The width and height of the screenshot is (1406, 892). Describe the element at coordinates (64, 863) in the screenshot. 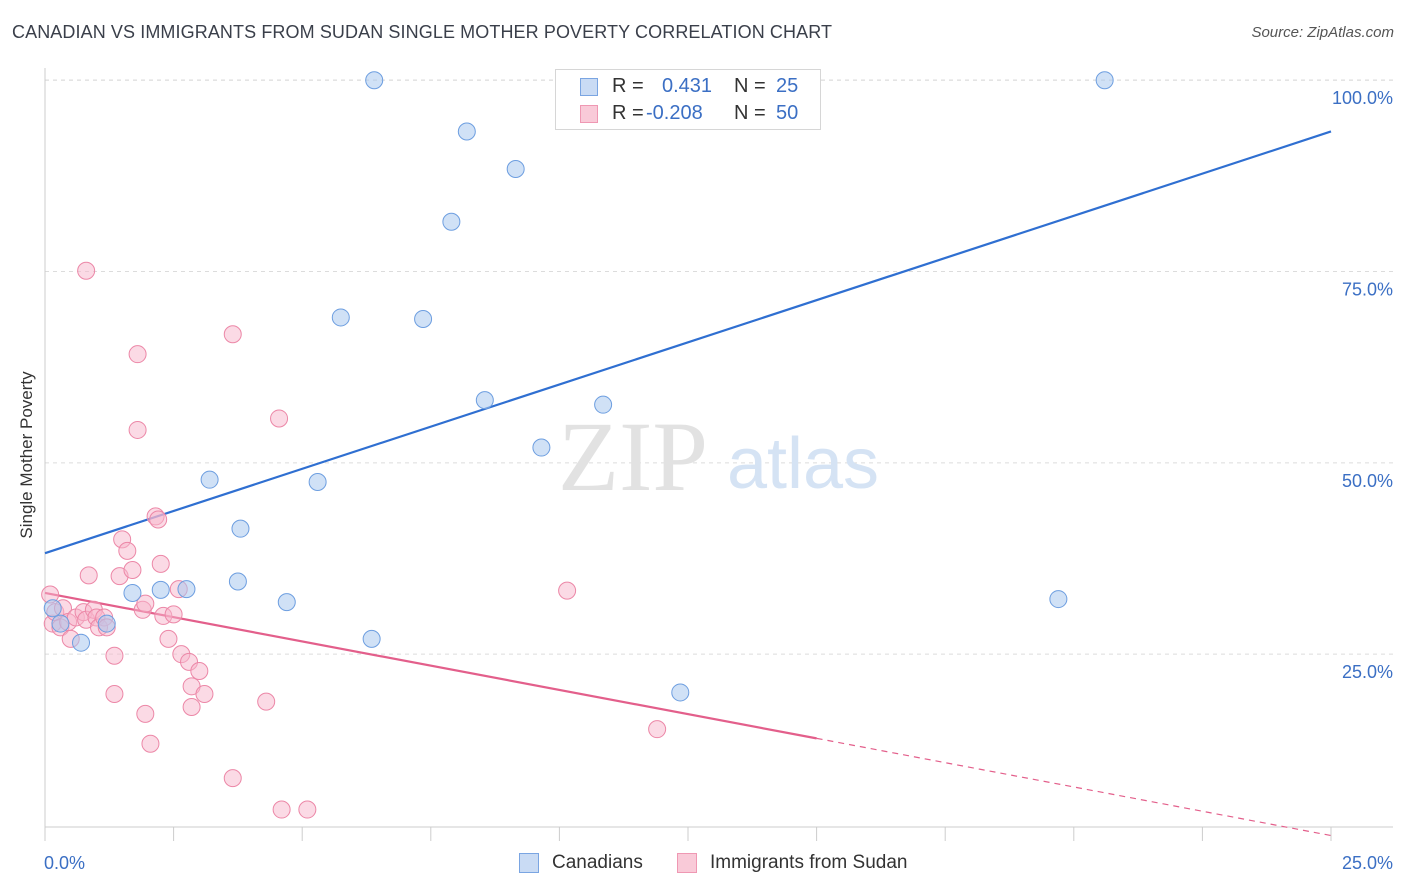

I see `x-tick-label: 0.0%` at that location.